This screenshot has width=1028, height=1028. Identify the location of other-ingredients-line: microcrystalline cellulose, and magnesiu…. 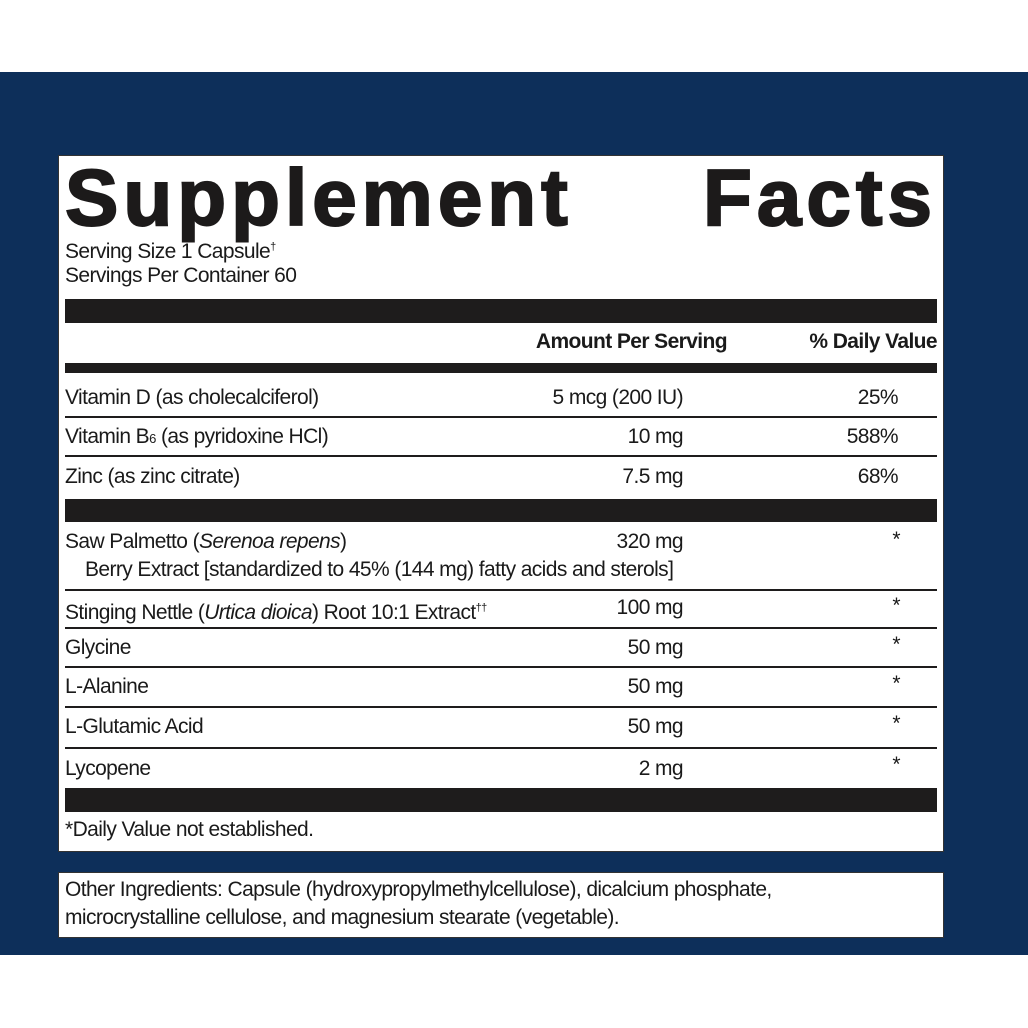
(342, 917).